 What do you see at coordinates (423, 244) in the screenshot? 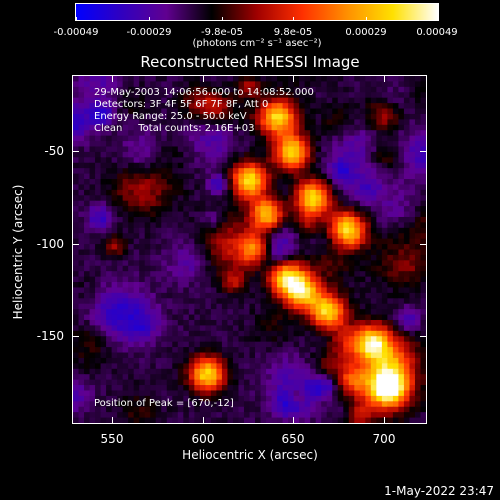
I see `axis-tick-mark` at bounding box center [423, 244].